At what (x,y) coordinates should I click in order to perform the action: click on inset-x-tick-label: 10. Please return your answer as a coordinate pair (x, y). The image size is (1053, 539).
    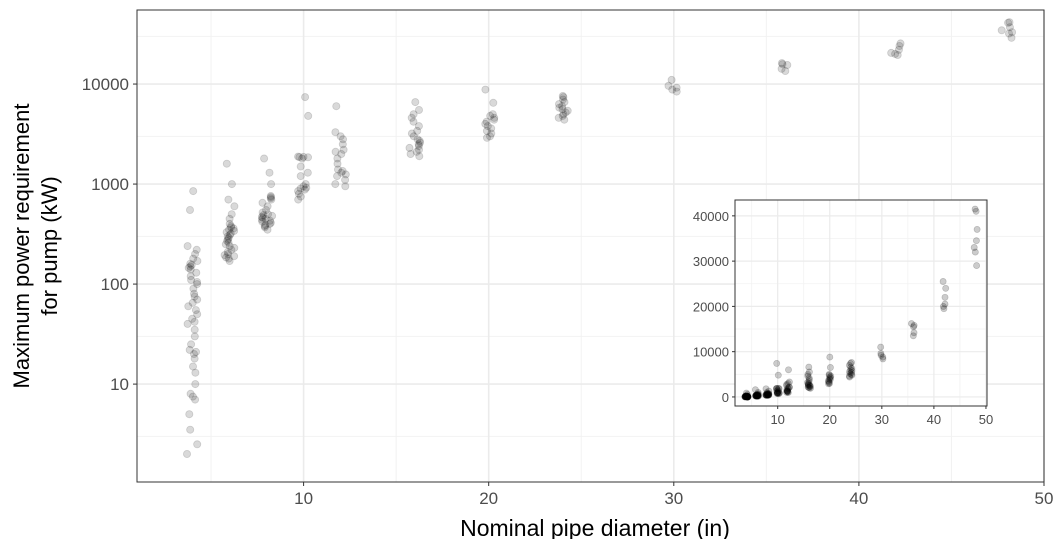
    Looking at the image, I should click on (777, 419).